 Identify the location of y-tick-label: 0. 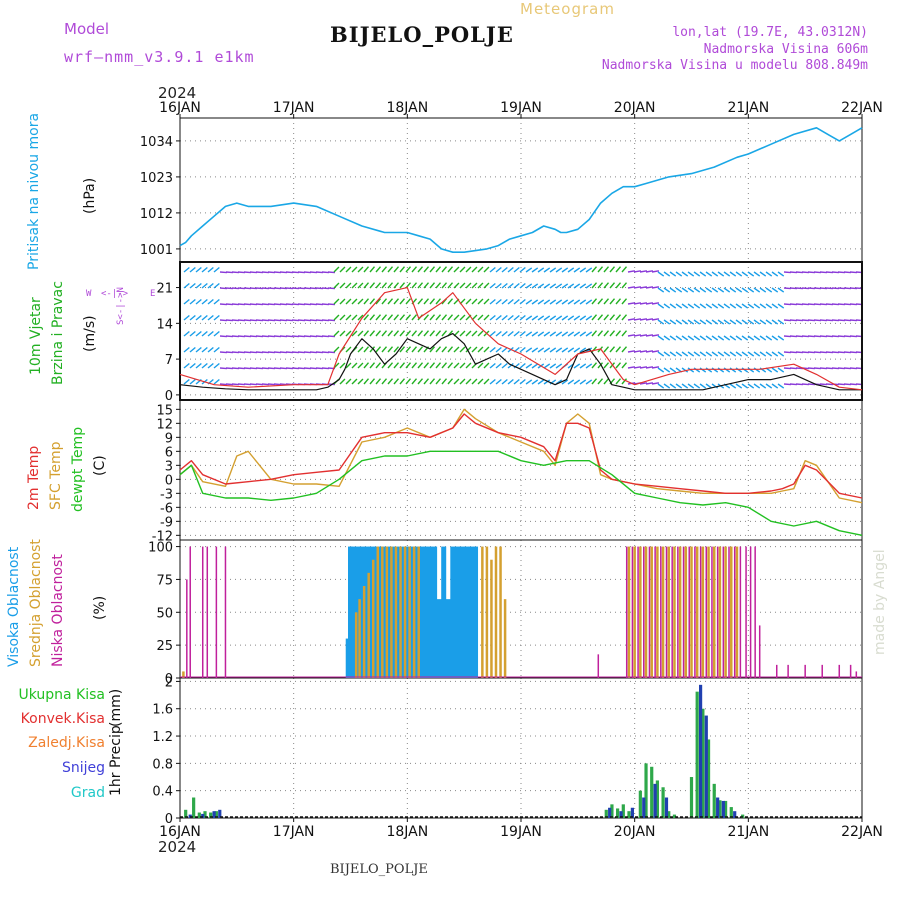
(169, 679).